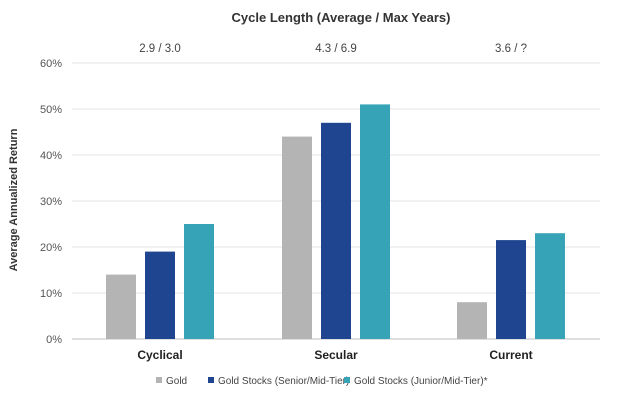 The width and height of the screenshot is (617, 409). What do you see at coordinates (51, 156) in the screenshot?
I see `y-tick-label: 40%` at bounding box center [51, 156].